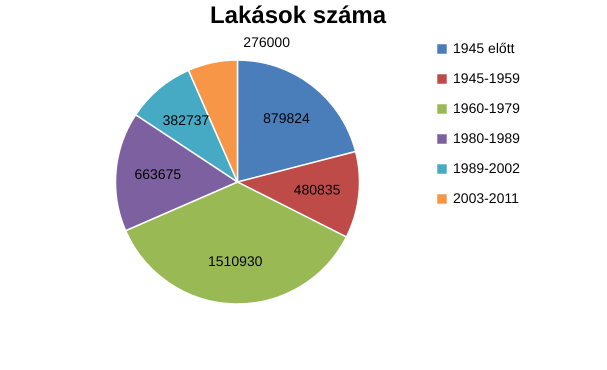 The image size is (607, 370). I want to click on legend-label: 1980-1989, so click(486, 138).